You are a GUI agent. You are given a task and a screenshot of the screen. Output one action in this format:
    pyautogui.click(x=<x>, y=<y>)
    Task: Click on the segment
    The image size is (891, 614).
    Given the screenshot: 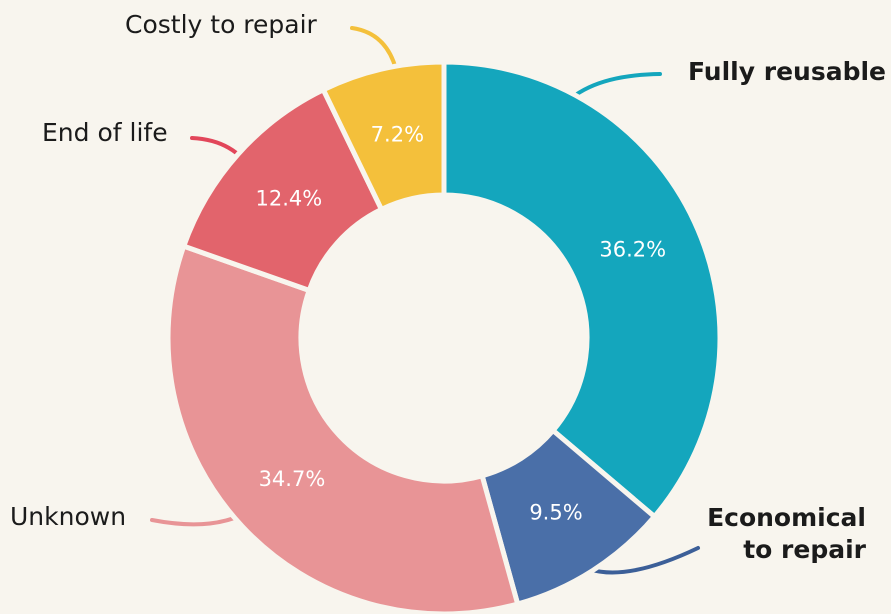 What is the action you would take?
    pyautogui.click(x=383, y=136)
    